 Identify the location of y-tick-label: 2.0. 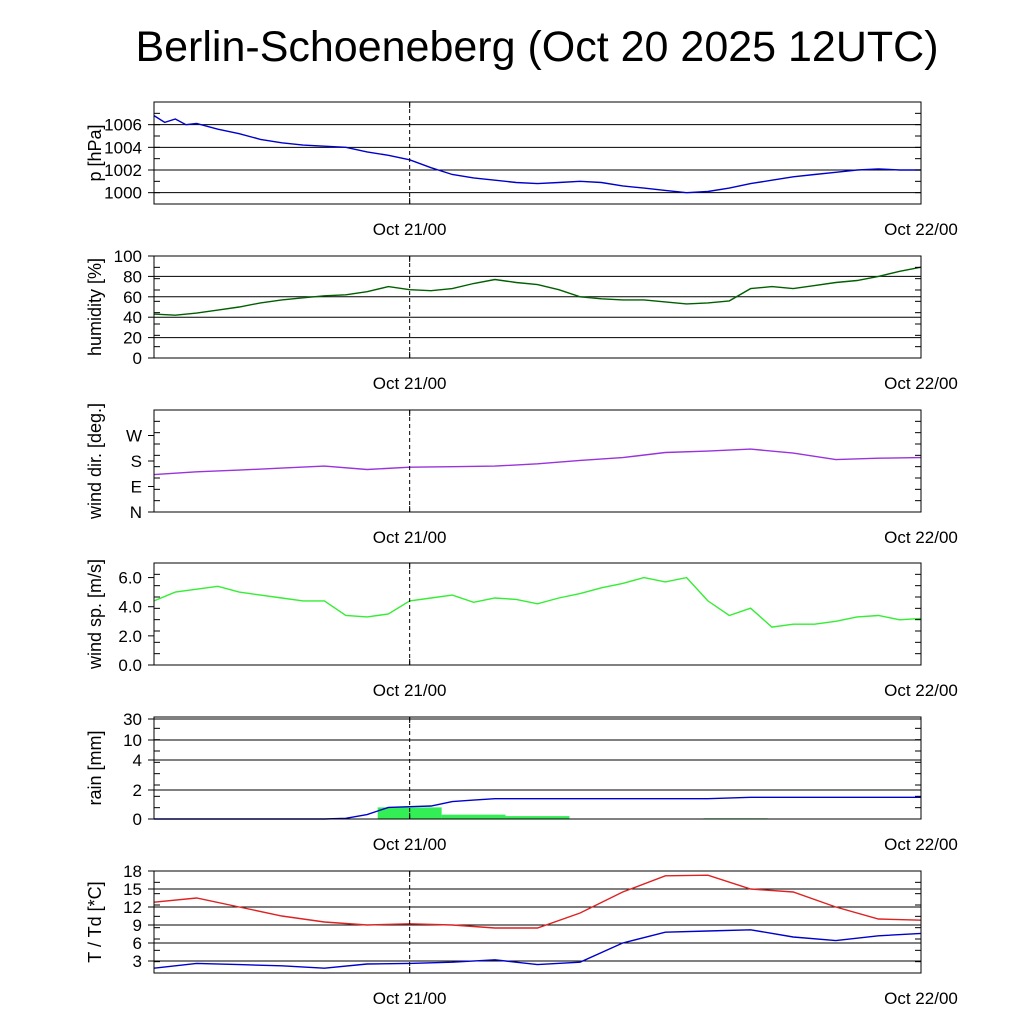
(130, 636).